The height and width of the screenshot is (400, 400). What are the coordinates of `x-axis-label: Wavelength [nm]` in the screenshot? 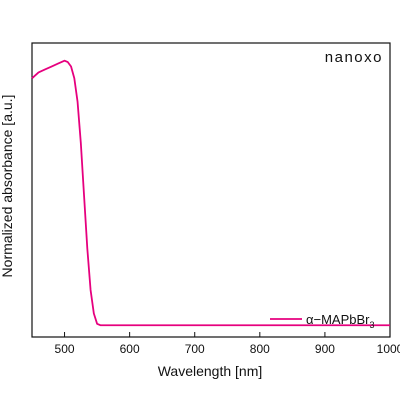 It's located at (210, 371).